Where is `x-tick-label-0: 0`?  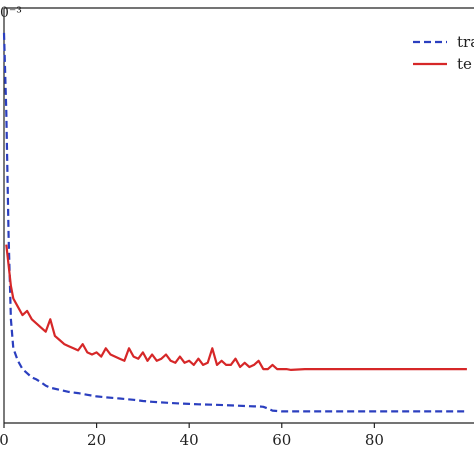
x-tick-label-0: 0 is located at coordinates (4, 440).